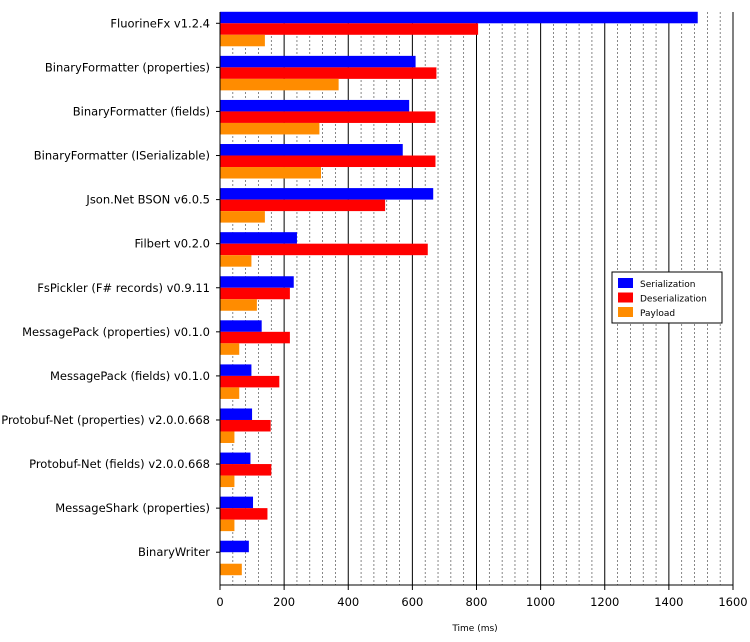 This screenshot has height=642, width=750. What do you see at coordinates (174, 552) in the screenshot?
I see `category-label: BinaryWriter` at bounding box center [174, 552].